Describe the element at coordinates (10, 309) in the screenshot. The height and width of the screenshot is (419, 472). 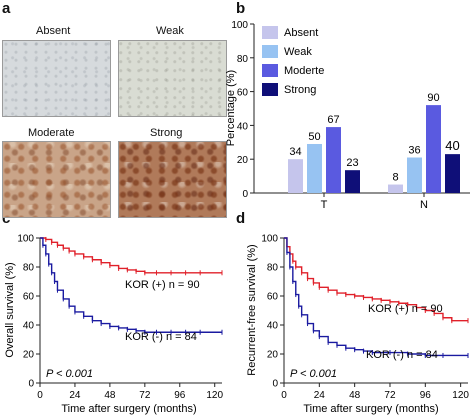
I see `os-y-axis-label: Overall survival (%)` at that location.